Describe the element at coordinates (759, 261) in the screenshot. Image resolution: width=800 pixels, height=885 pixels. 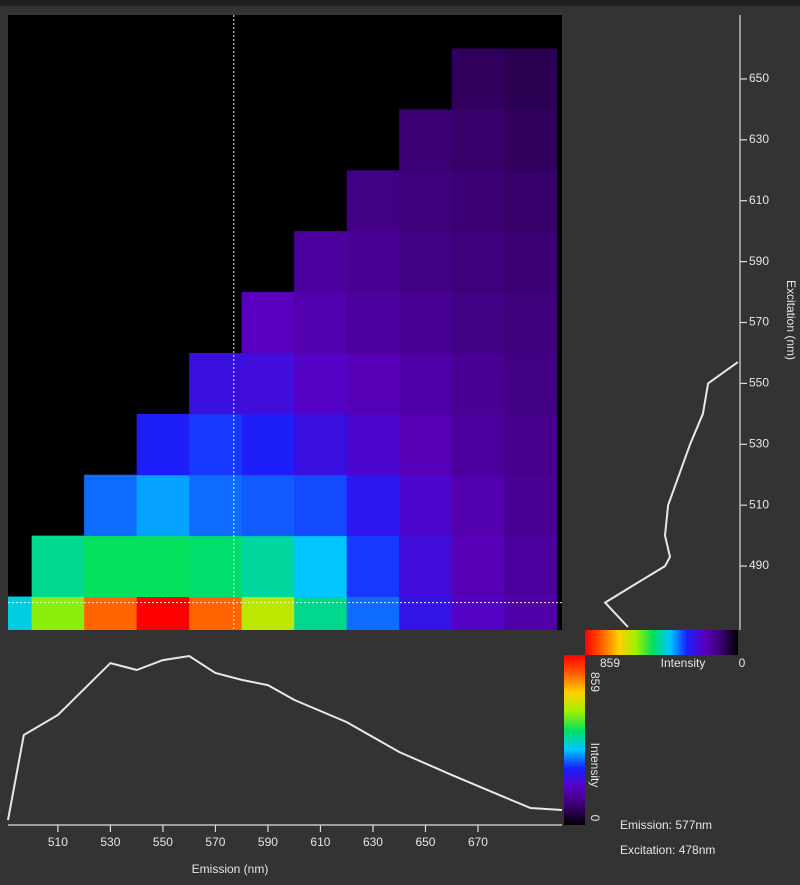
I see `y-tick-label: 590` at that location.